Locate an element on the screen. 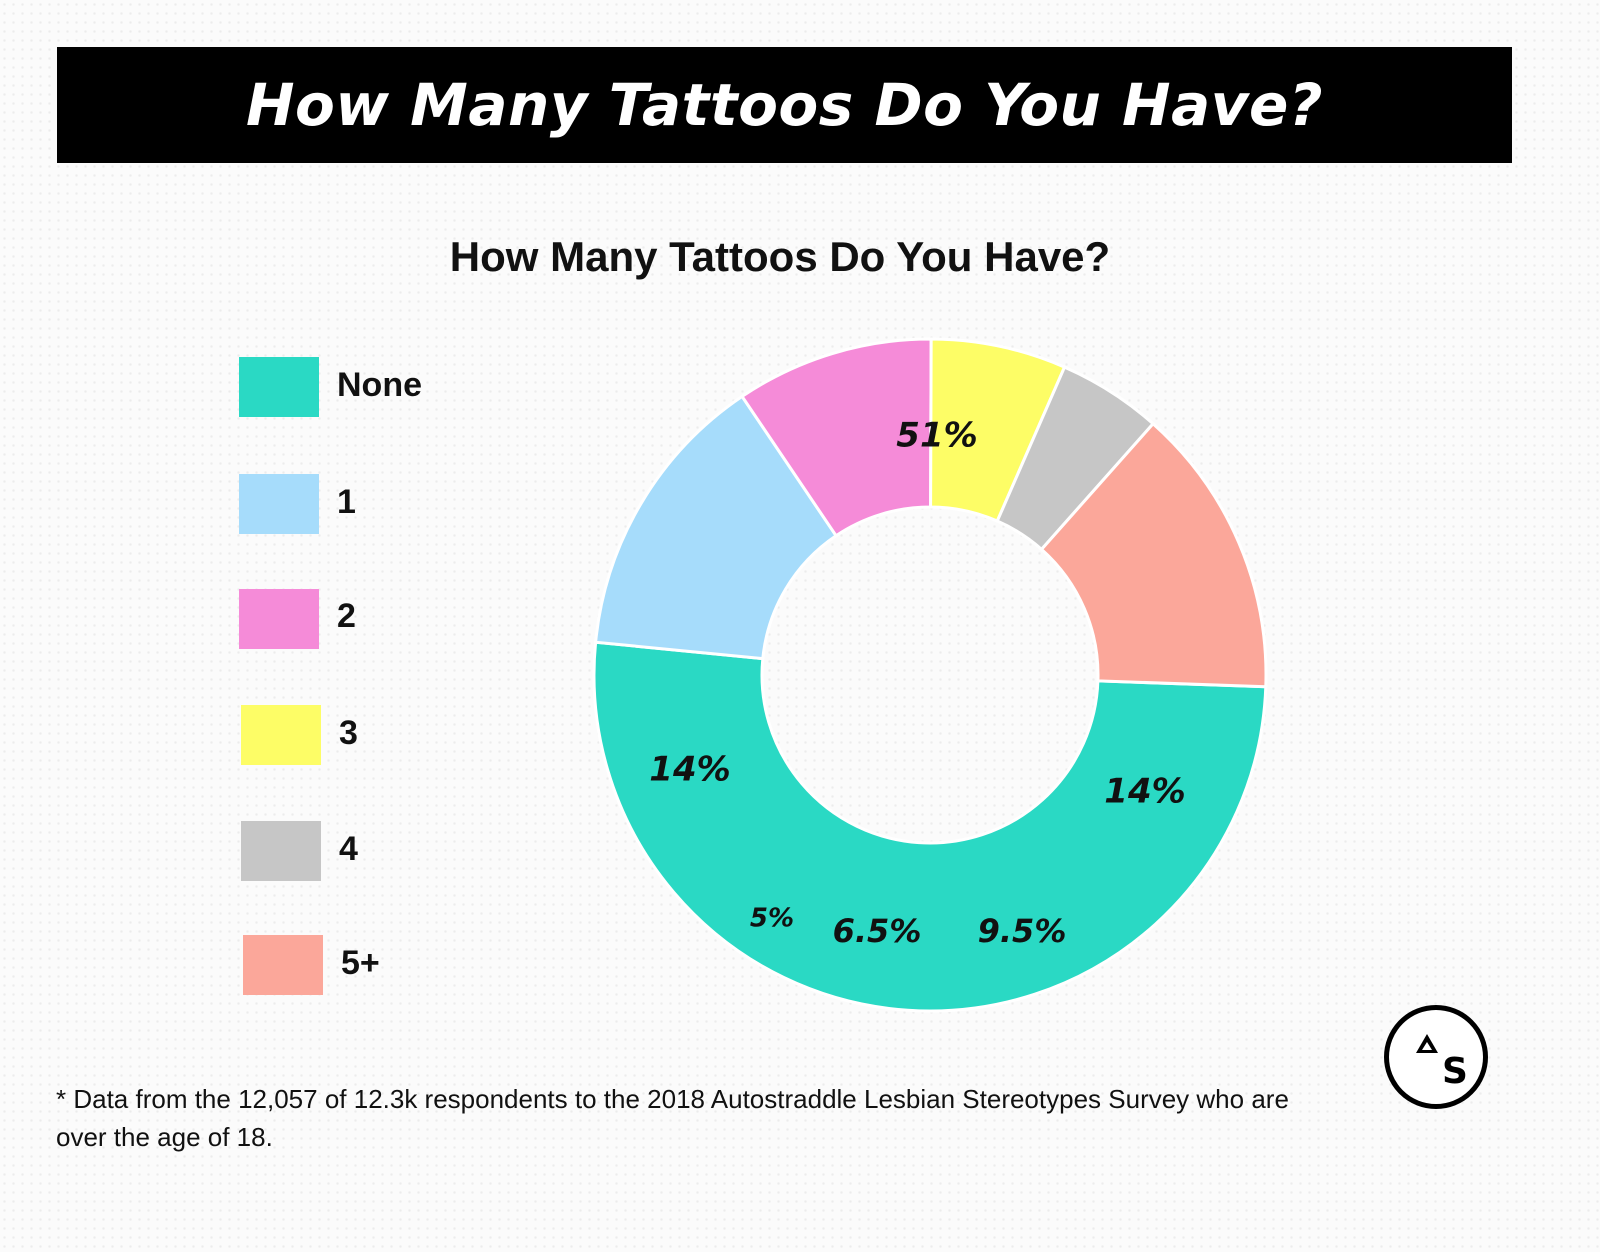 This screenshot has height=1252, width=1600. legend-label-6: 5+ is located at coordinates (360, 963).